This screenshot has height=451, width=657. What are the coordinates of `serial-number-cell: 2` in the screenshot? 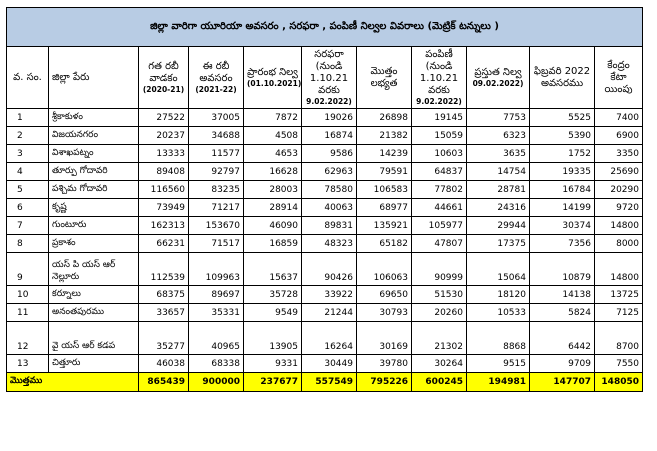 It's located at (27, 135).